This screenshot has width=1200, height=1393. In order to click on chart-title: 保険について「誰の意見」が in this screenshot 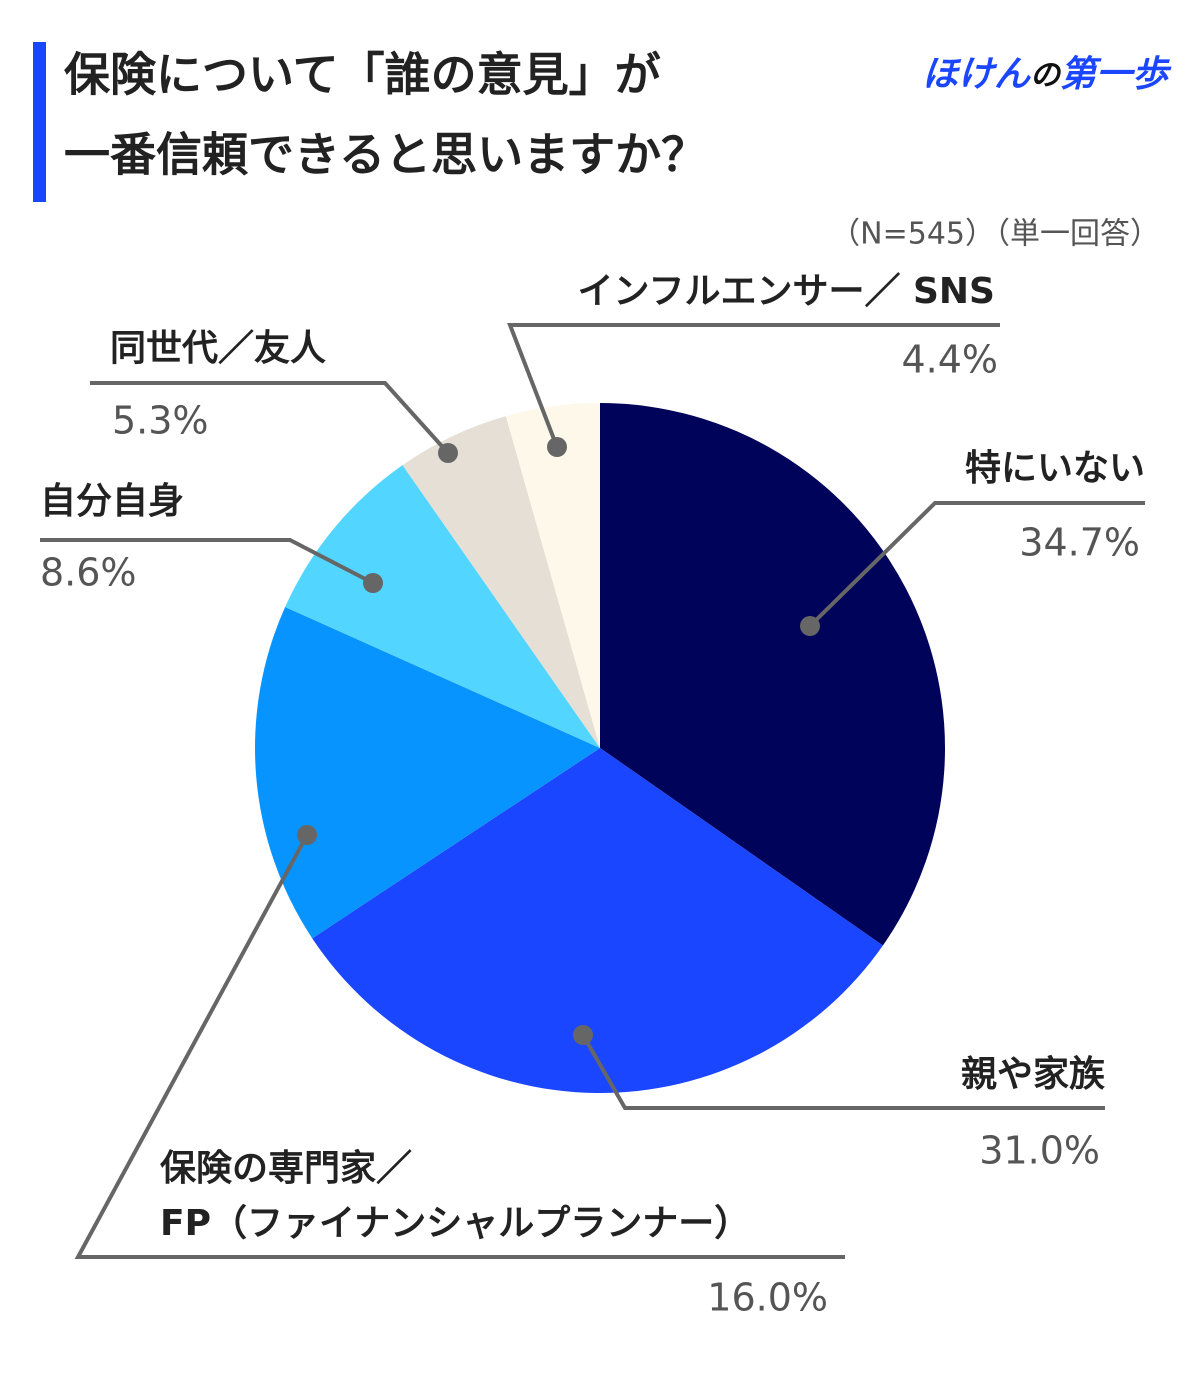, I will do `click(362, 75)`.